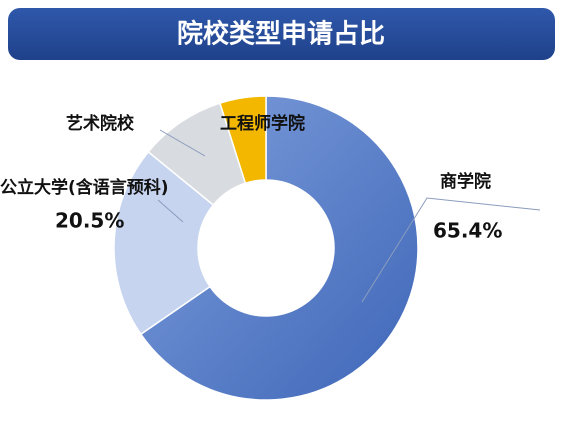 The image size is (563, 426). I want to click on title-bar, so click(281, 34).